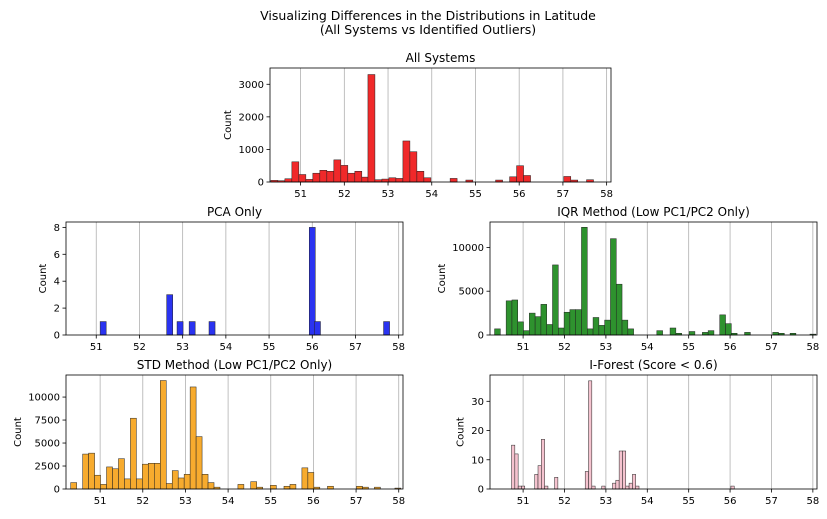  Describe the element at coordinates (468, 248) in the screenshot. I see `y-tick-label: 10000` at that location.